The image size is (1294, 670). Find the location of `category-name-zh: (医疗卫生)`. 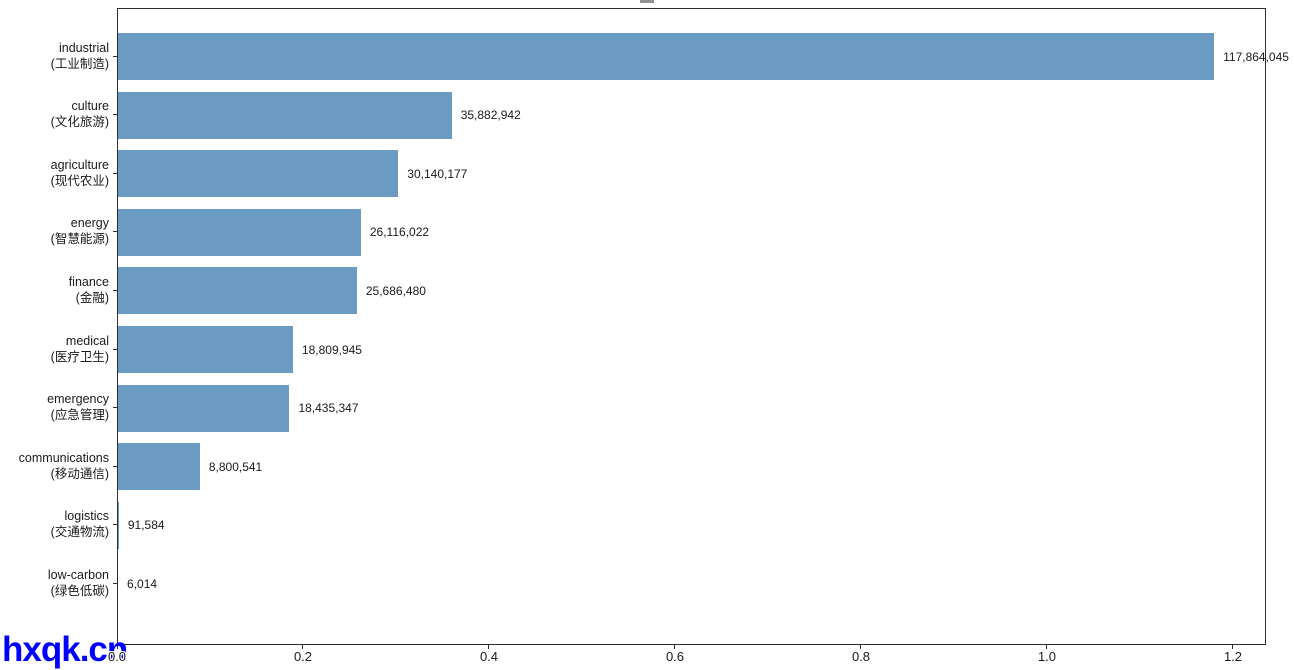

category-name-zh: (医疗卫生) is located at coordinates (79, 356).